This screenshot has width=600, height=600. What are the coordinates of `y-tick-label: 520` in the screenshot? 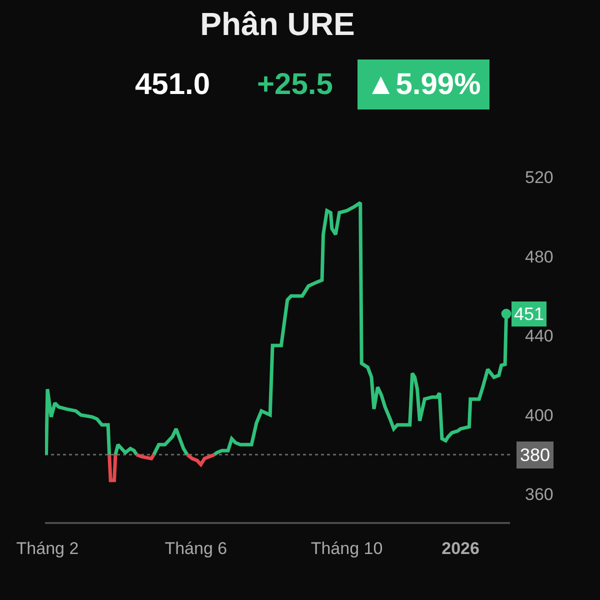 It's located at (539, 177).